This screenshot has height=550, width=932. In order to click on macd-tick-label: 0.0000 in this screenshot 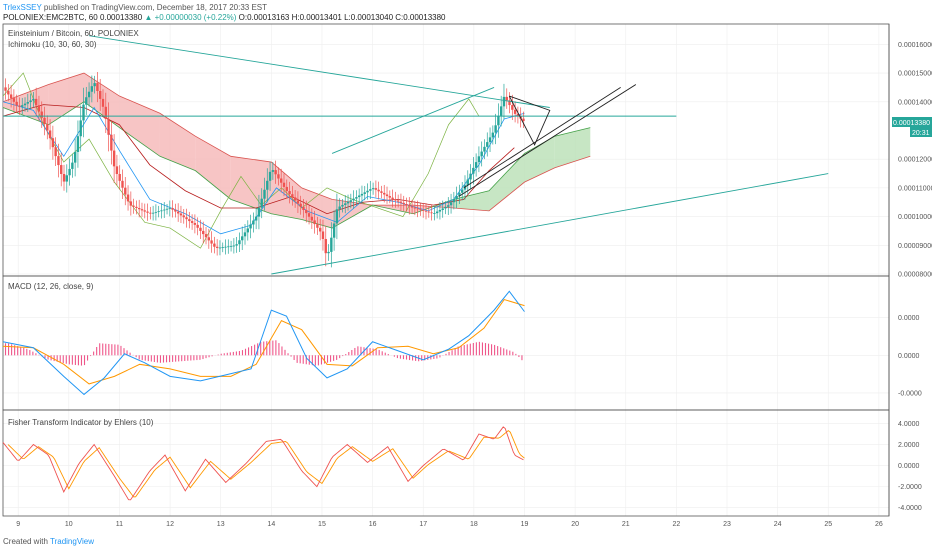, I will do `click(909, 356)`.